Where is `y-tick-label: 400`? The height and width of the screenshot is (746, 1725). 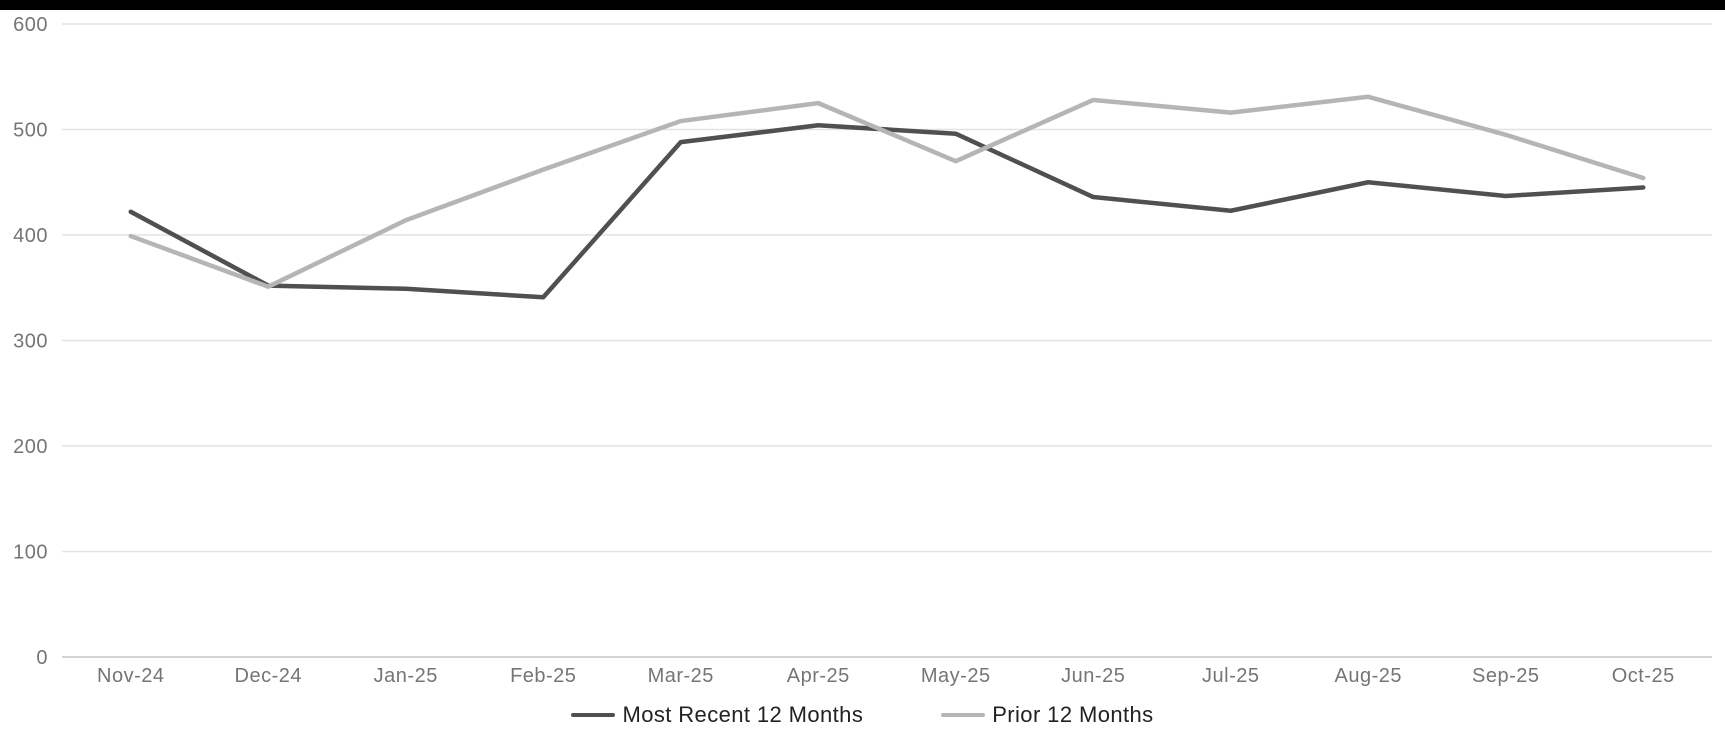 y-tick-label: 400 is located at coordinates (30, 236).